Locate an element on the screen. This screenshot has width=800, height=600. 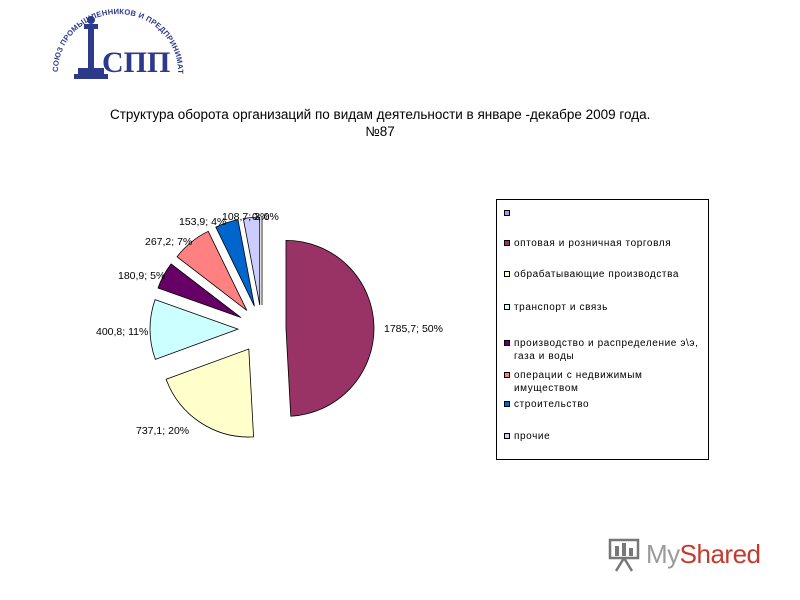
myshared-watermark: MyShared is located at coordinates (691, 555).